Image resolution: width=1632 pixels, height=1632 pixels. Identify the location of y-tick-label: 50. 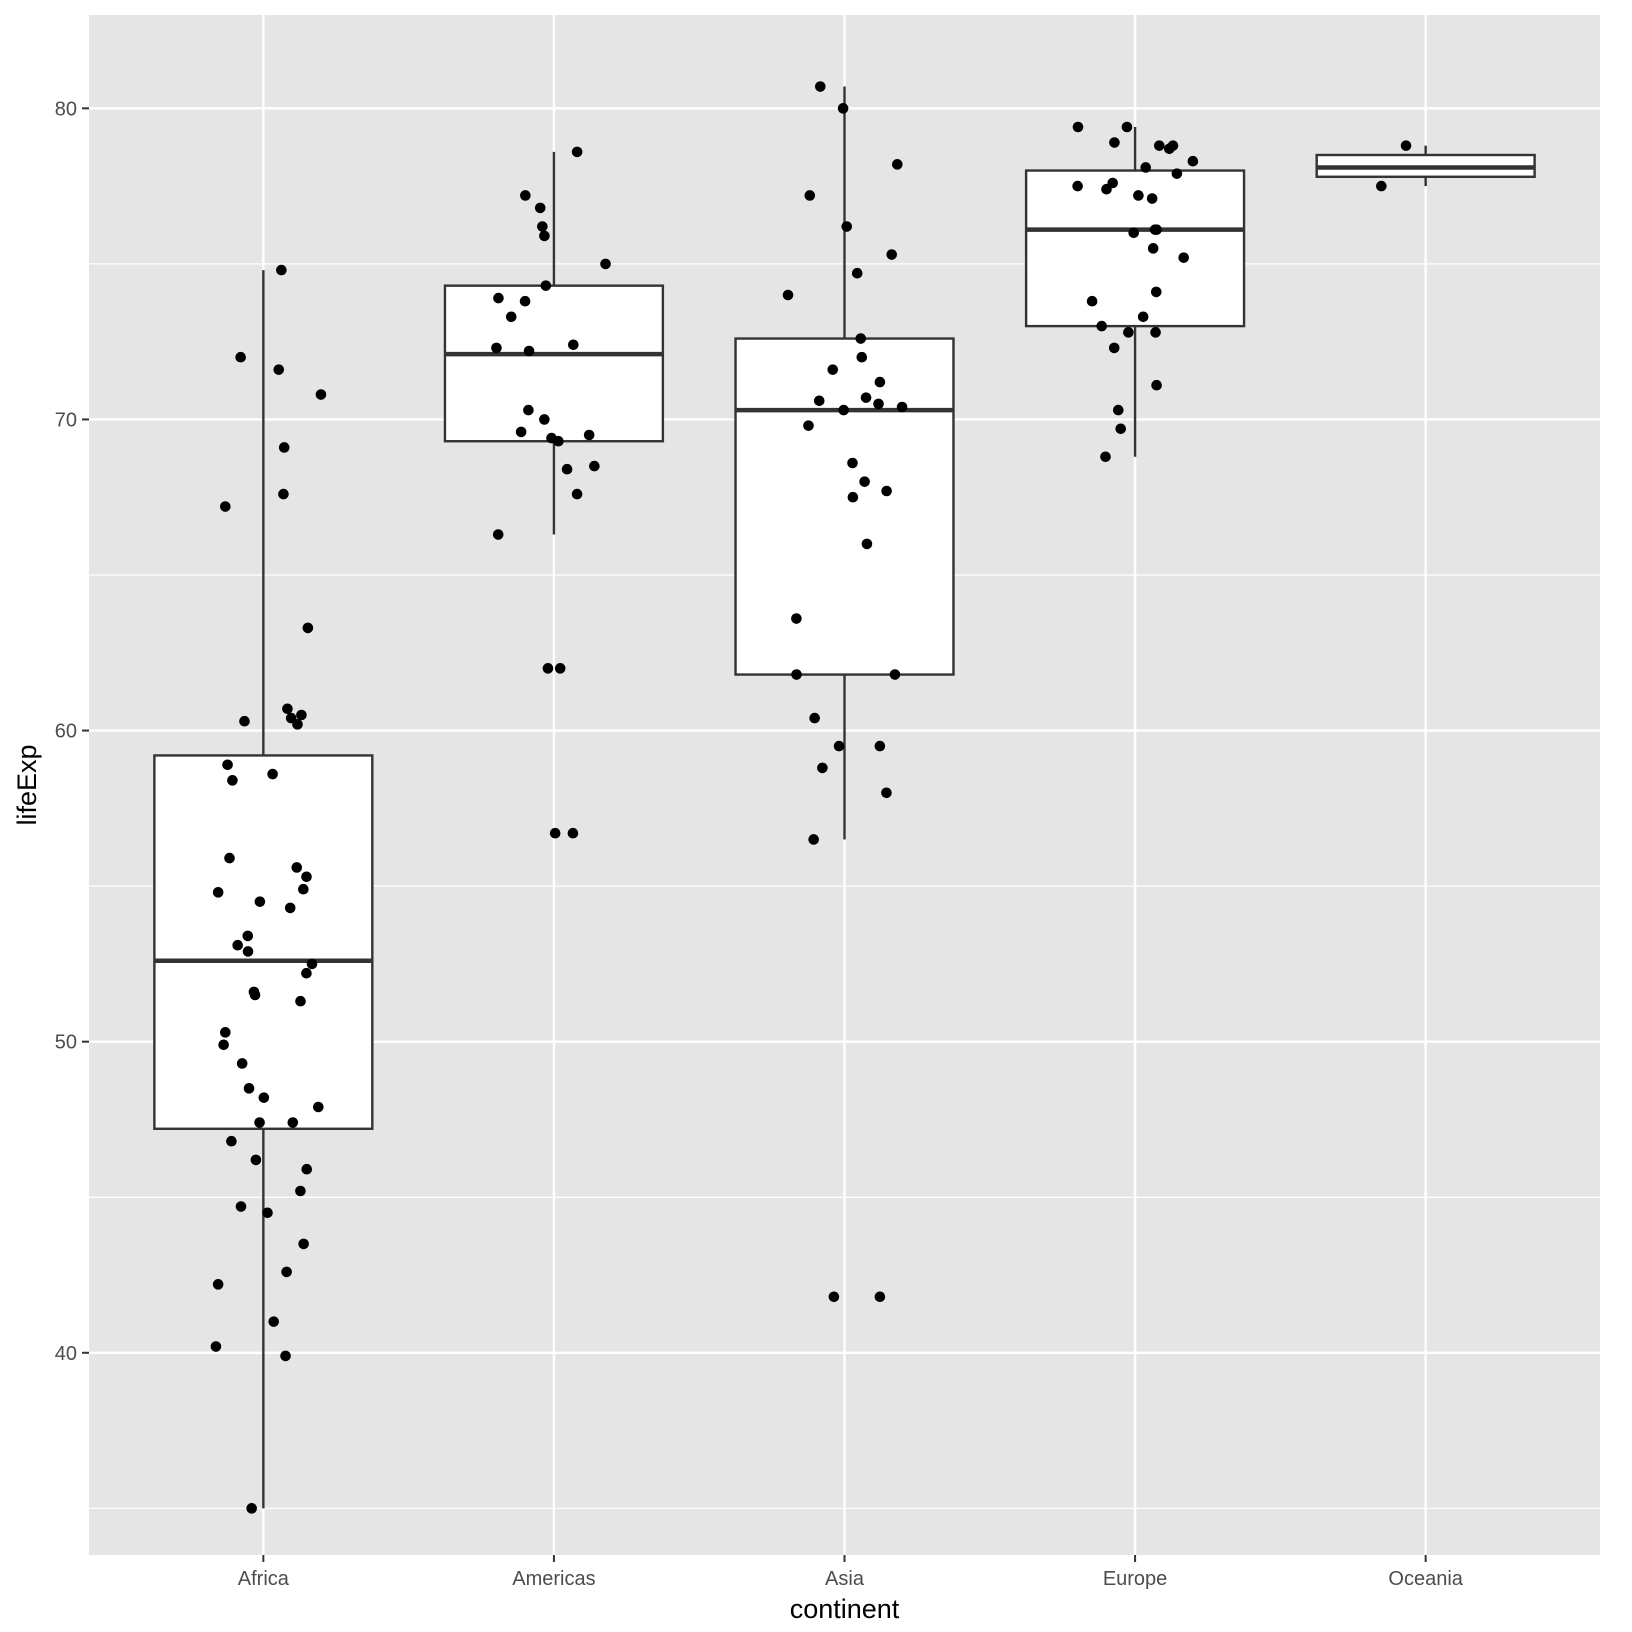
(66, 1043).